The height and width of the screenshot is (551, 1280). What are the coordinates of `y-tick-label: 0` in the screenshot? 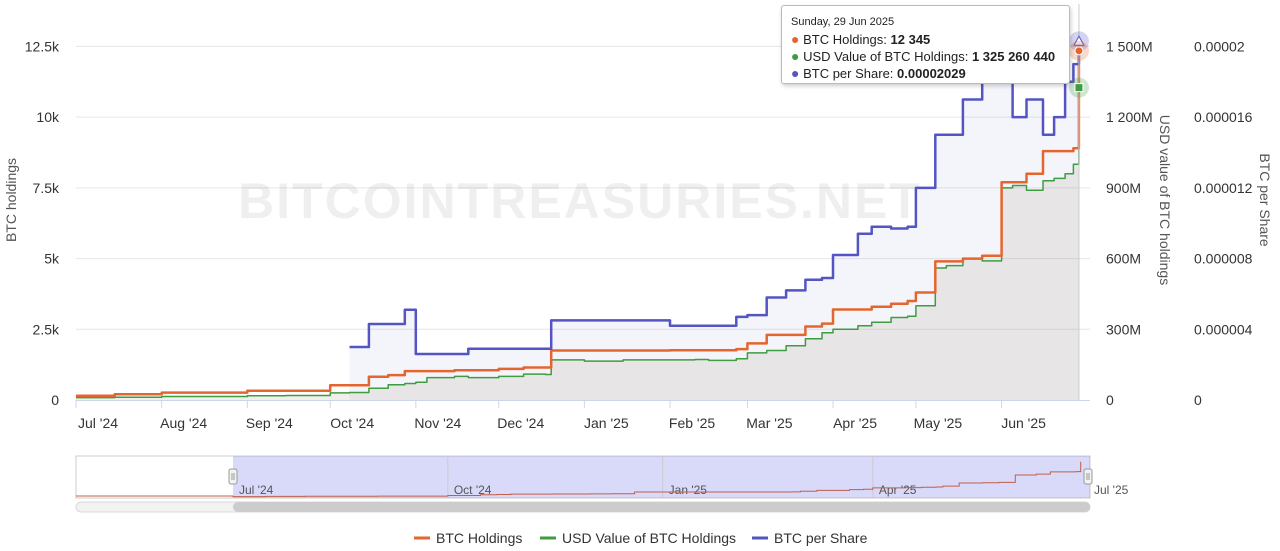 It's located at (55, 400).